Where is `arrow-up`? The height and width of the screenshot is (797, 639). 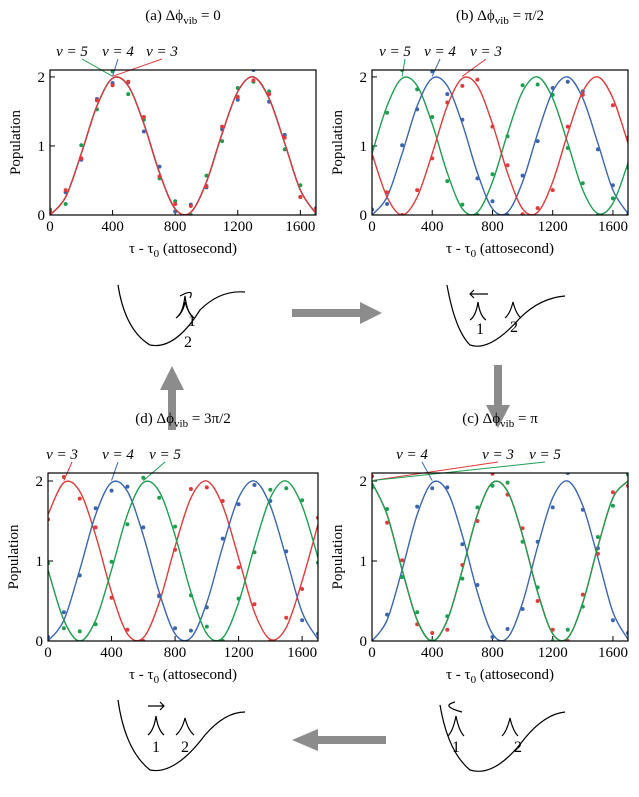
arrow-up is located at coordinates (172, 398).